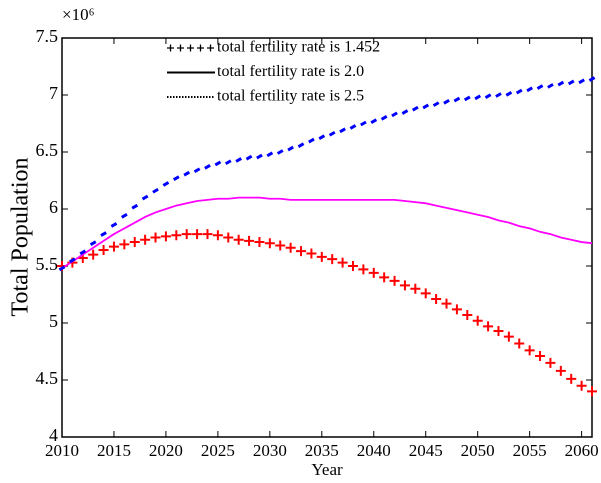  What do you see at coordinates (218, 450) in the screenshot?
I see `x-tick-label: 2025` at bounding box center [218, 450].